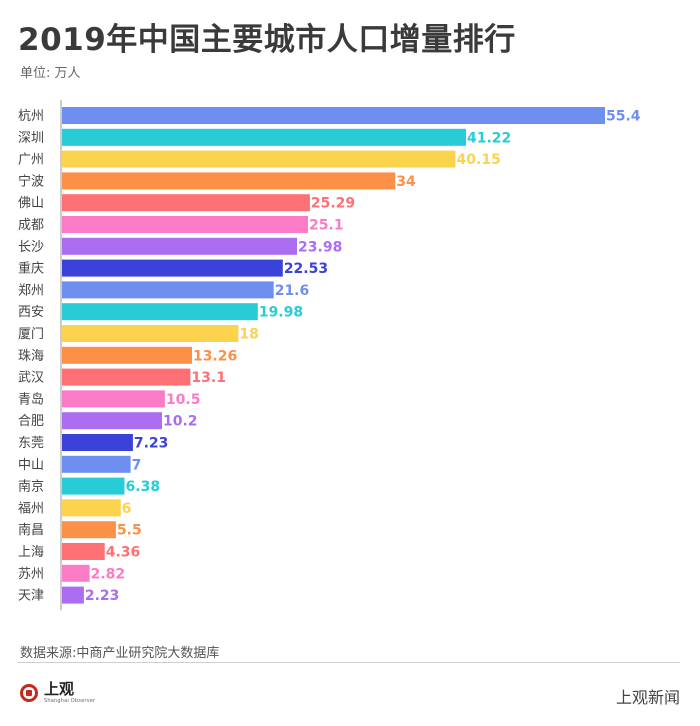 This screenshot has height=726, width=700. Describe the element at coordinates (50, 73) in the screenshot. I see `unit-label: 单位: 万人` at that location.